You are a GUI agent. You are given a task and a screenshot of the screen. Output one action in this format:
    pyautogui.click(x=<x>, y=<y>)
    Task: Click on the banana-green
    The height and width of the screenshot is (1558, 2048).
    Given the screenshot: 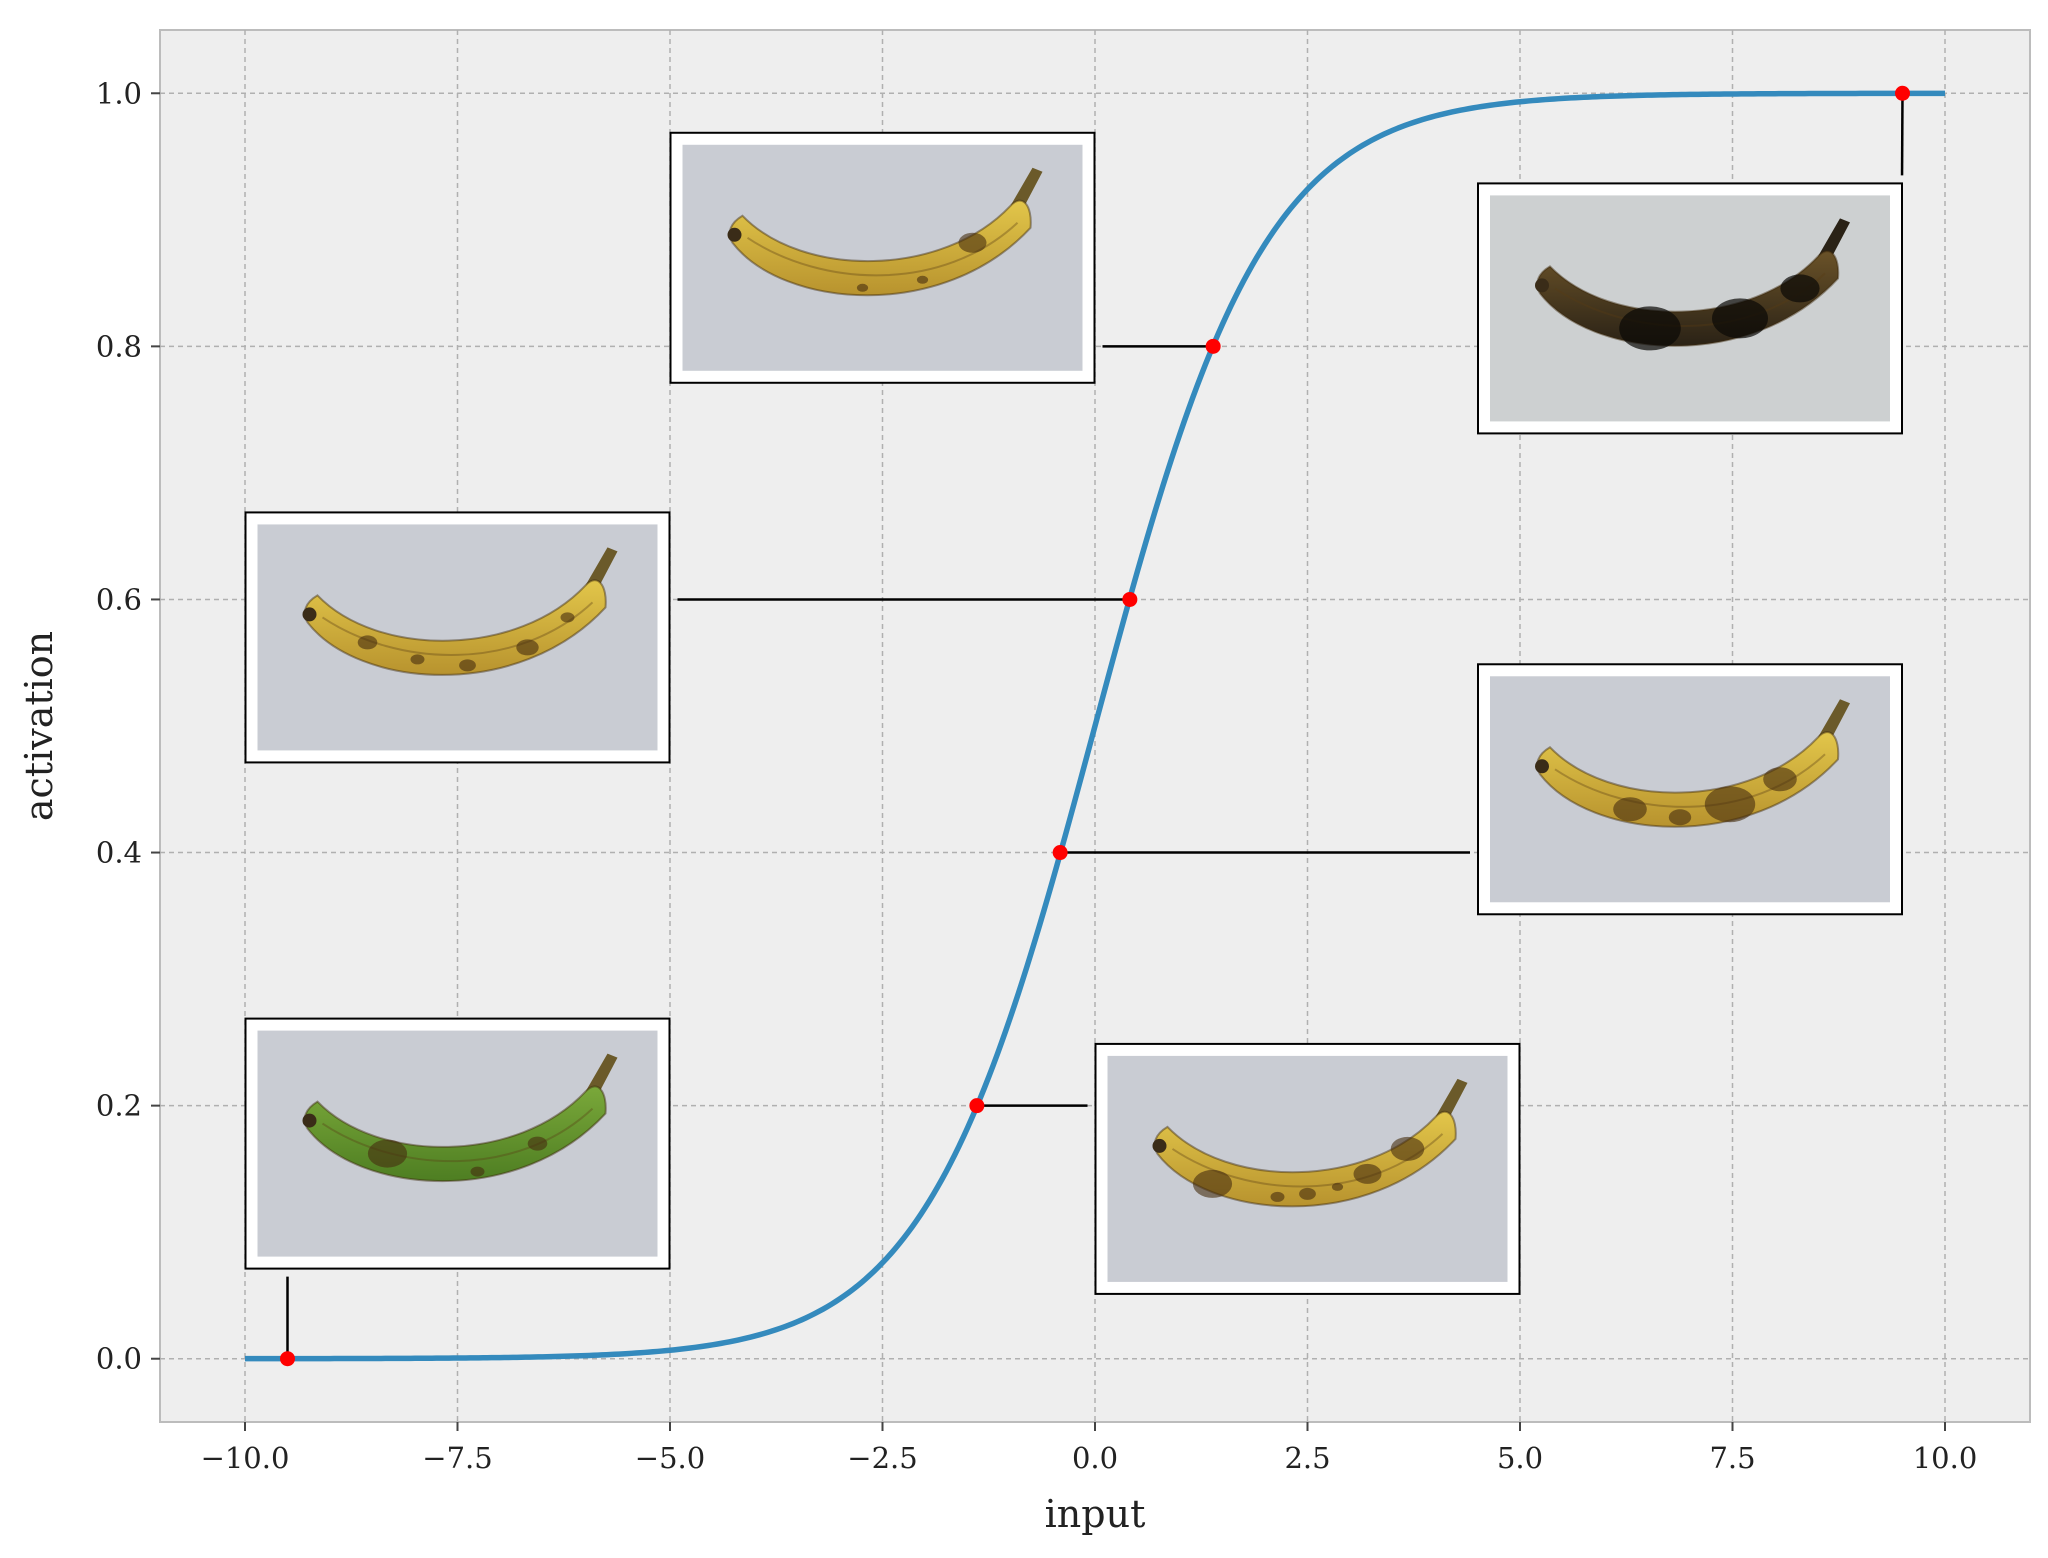 What is the action you would take?
    pyautogui.click(x=460, y=1118)
    